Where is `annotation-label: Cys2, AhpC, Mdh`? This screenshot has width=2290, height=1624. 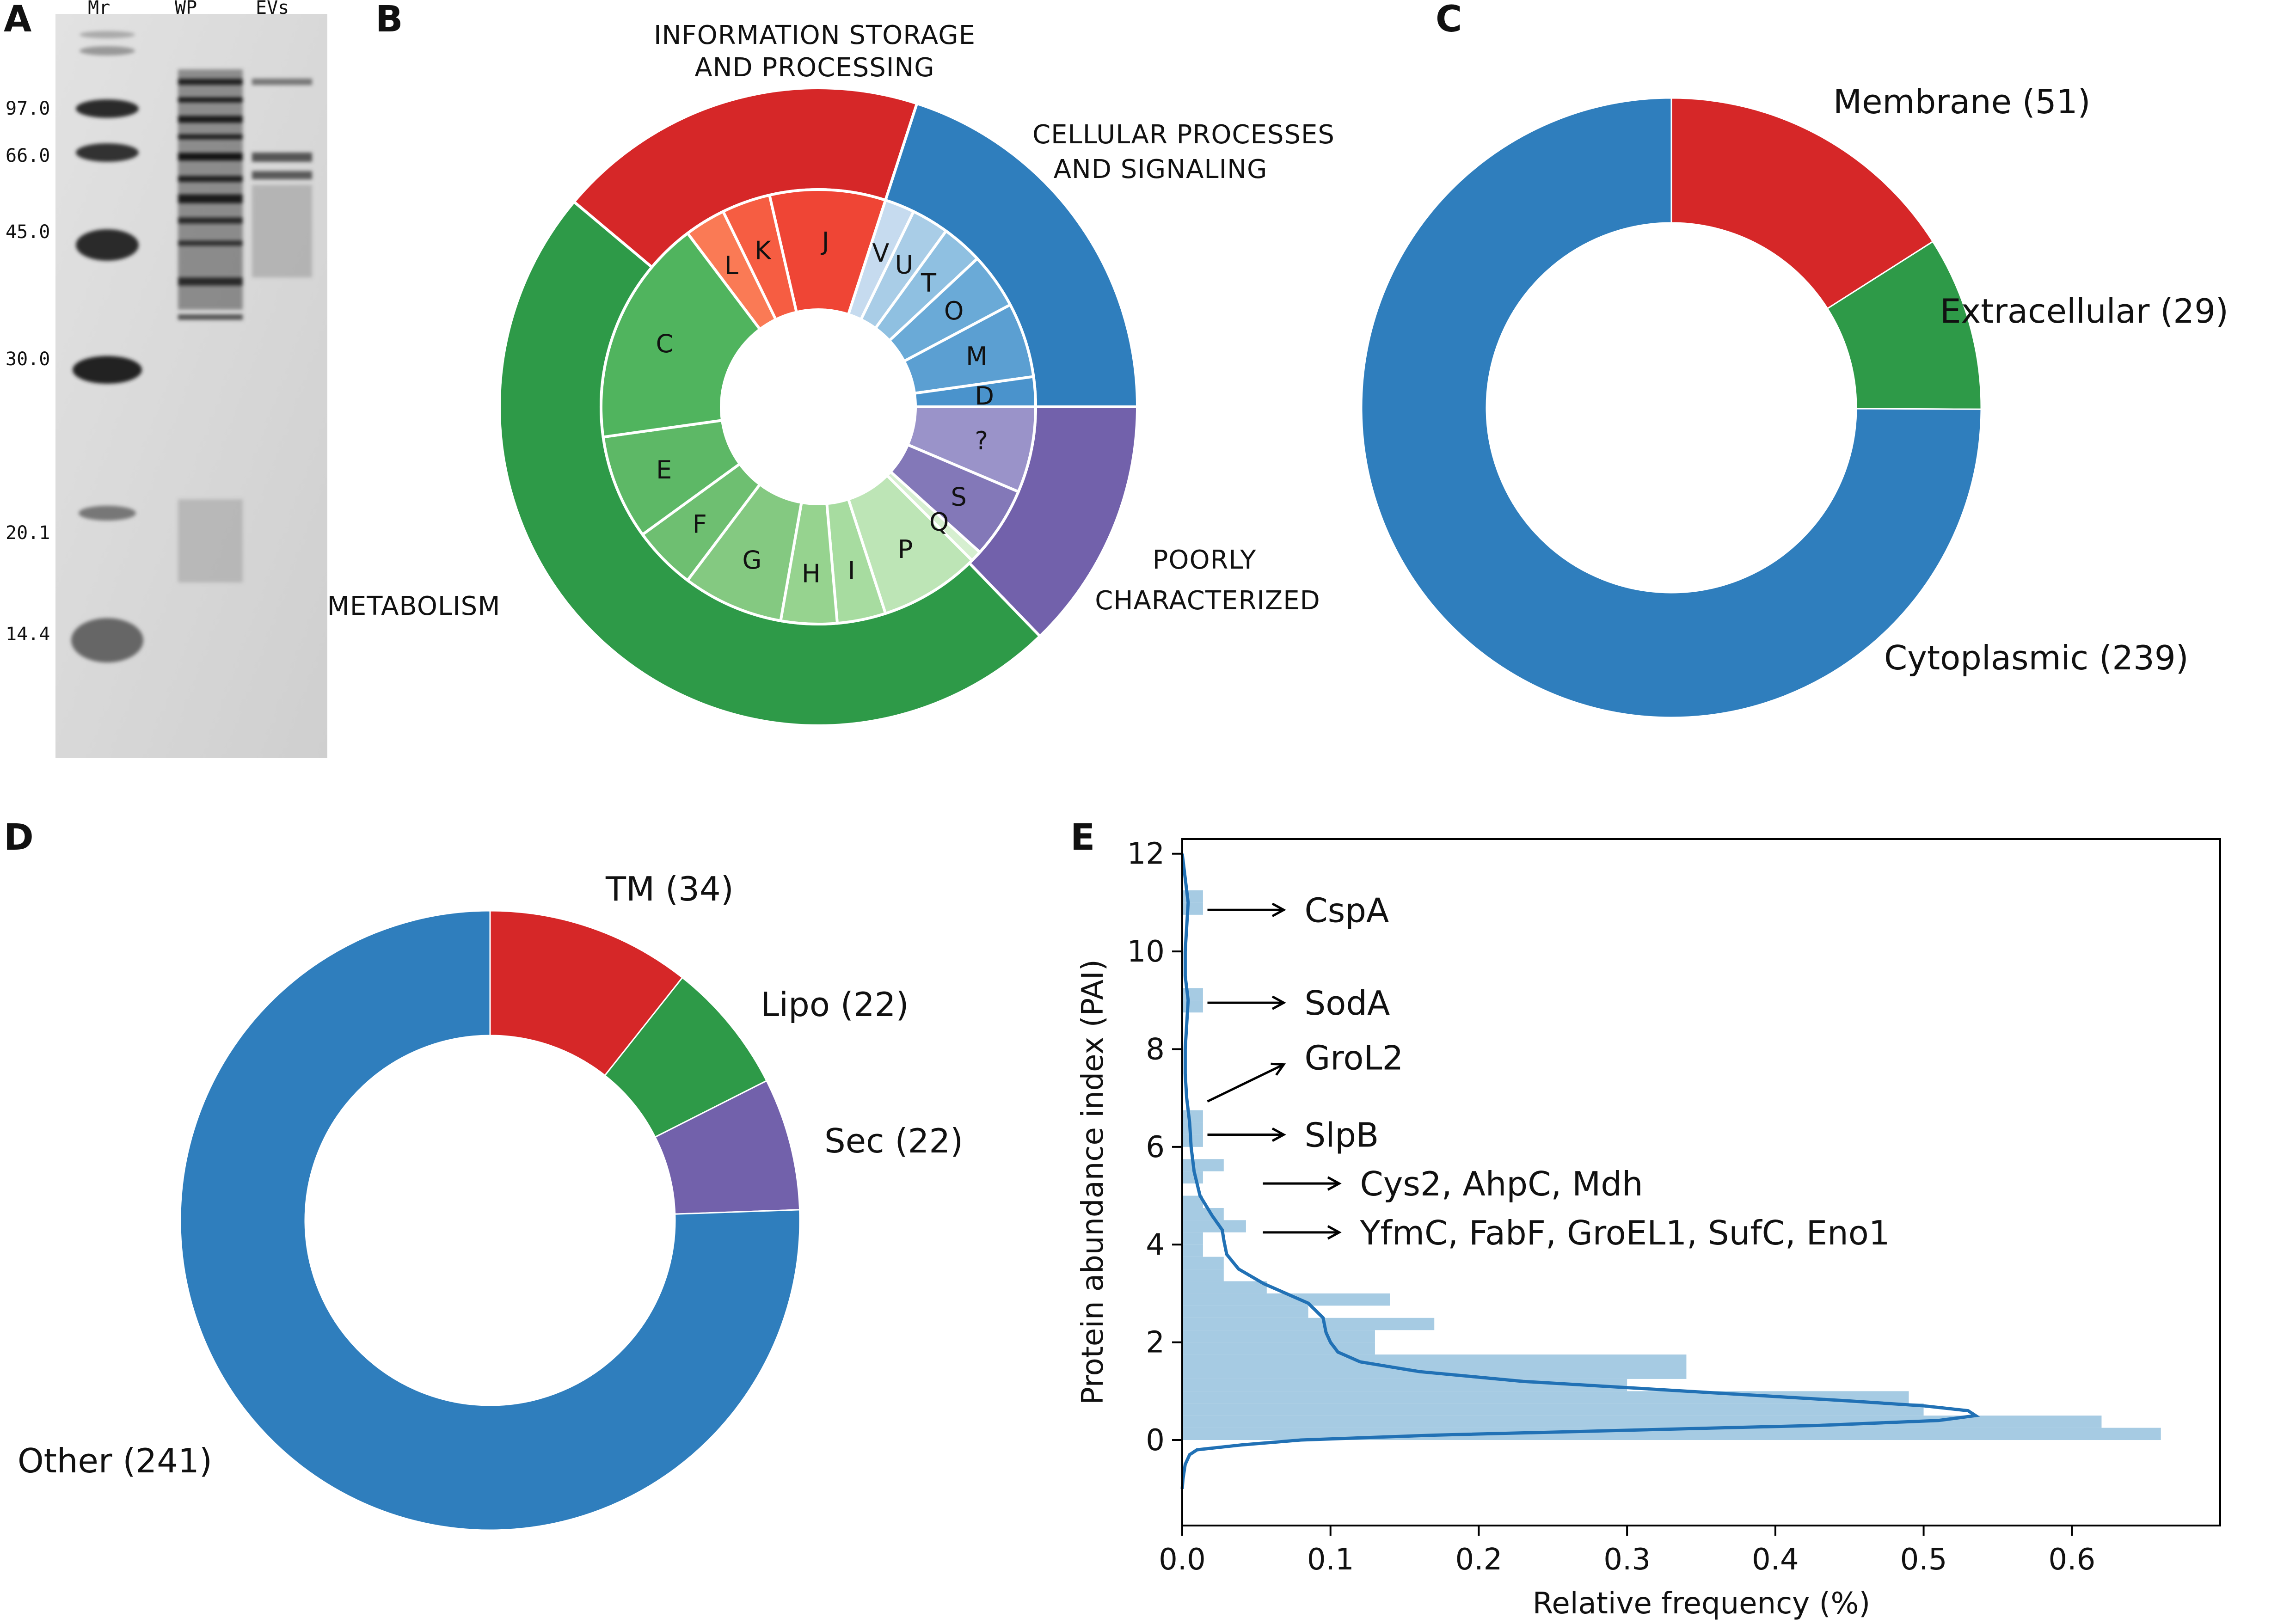 annotation-label: Cys2, AhpC, Mdh is located at coordinates (1502, 1183).